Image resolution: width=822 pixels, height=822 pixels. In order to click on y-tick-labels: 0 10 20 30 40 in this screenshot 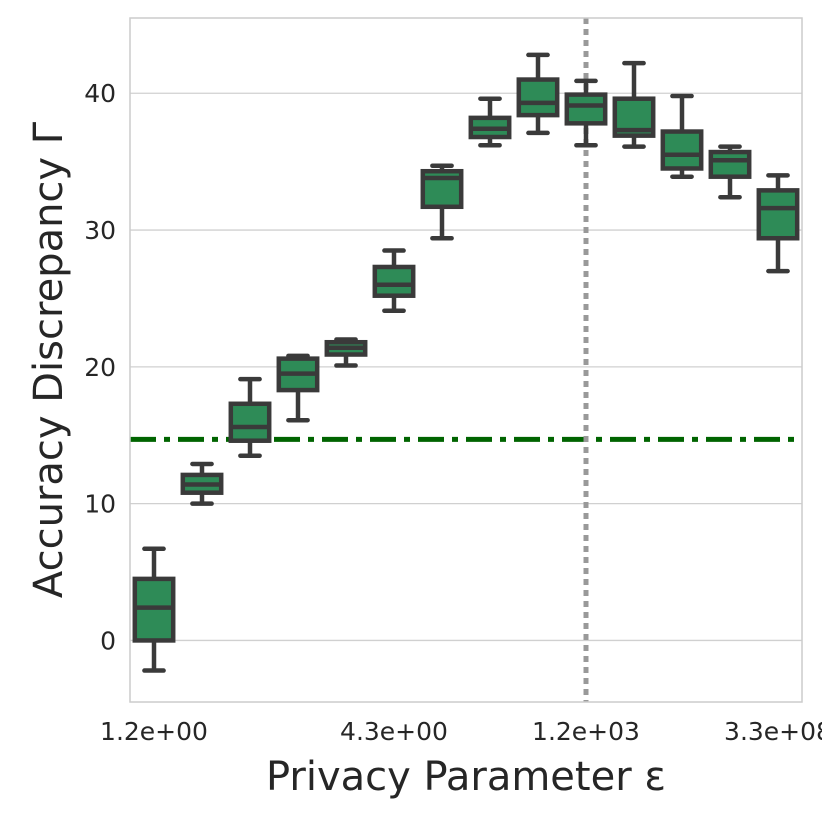, I will do `click(100, 367)`.